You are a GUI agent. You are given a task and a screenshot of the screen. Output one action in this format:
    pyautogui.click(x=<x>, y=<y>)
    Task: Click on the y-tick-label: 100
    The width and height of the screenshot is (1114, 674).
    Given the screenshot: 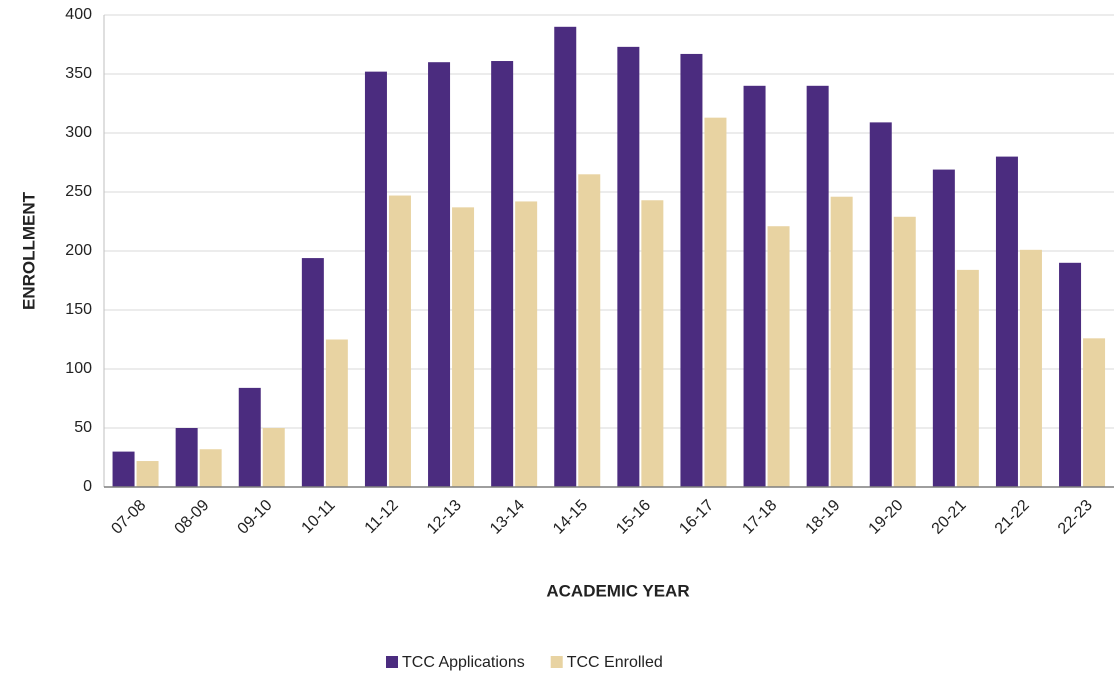 What is the action you would take?
    pyautogui.click(x=78, y=368)
    